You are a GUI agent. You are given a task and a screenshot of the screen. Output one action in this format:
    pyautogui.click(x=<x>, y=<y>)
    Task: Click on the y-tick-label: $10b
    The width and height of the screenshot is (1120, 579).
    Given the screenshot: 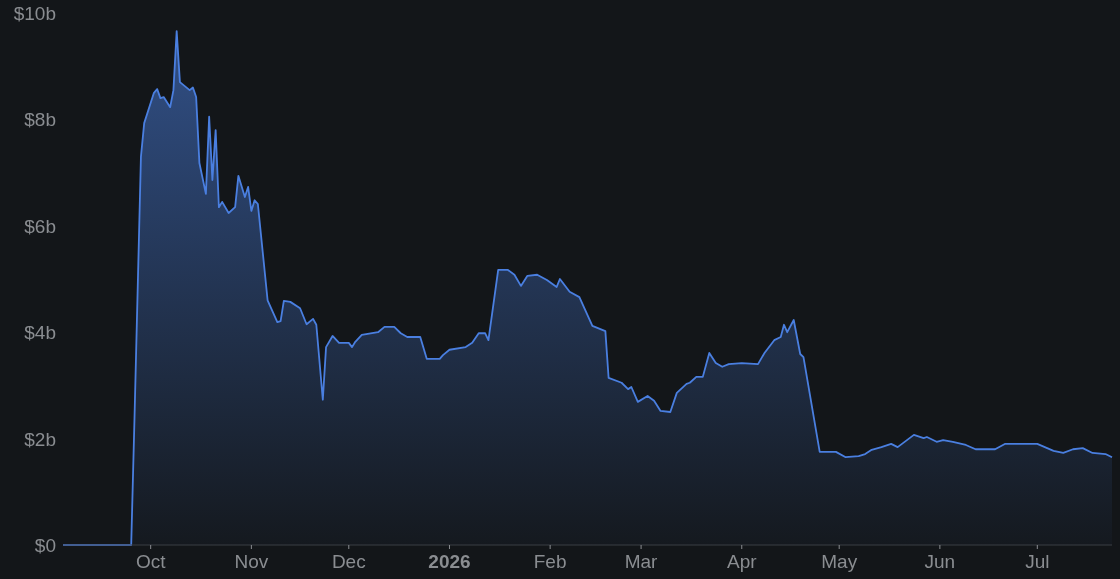 What is the action you would take?
    pyautogui.click(x=34, y=13)
    